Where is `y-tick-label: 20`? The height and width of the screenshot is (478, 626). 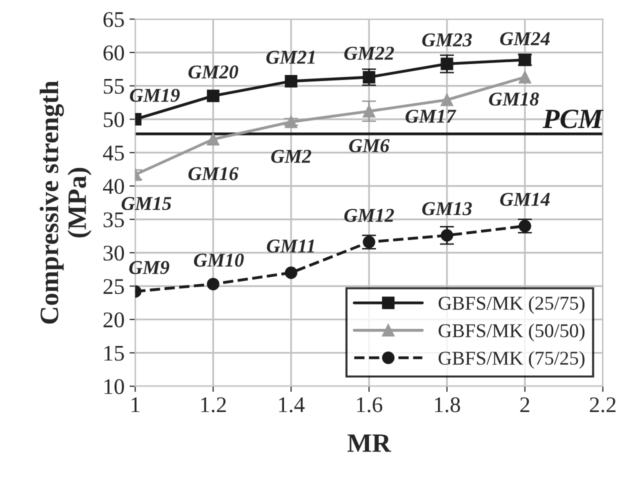
y-tick-label: 20 is located at coordinates (114, 320).